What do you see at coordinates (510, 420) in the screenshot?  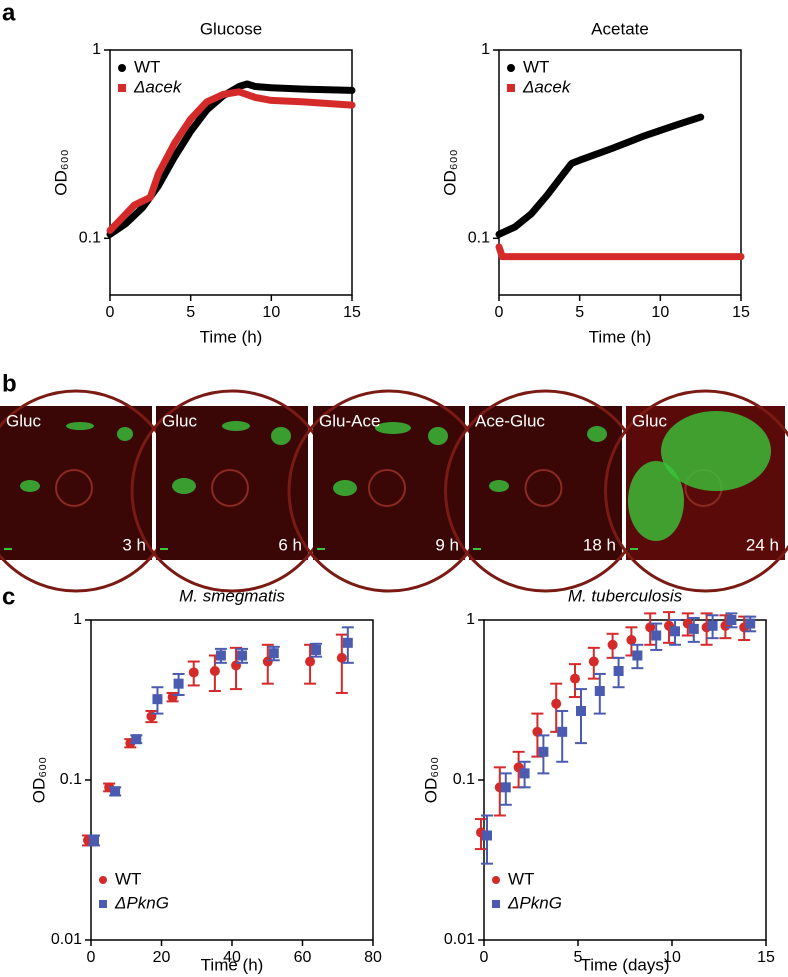 I see `condition-label: Ace-Gluc` at bounding box center [510, 420].